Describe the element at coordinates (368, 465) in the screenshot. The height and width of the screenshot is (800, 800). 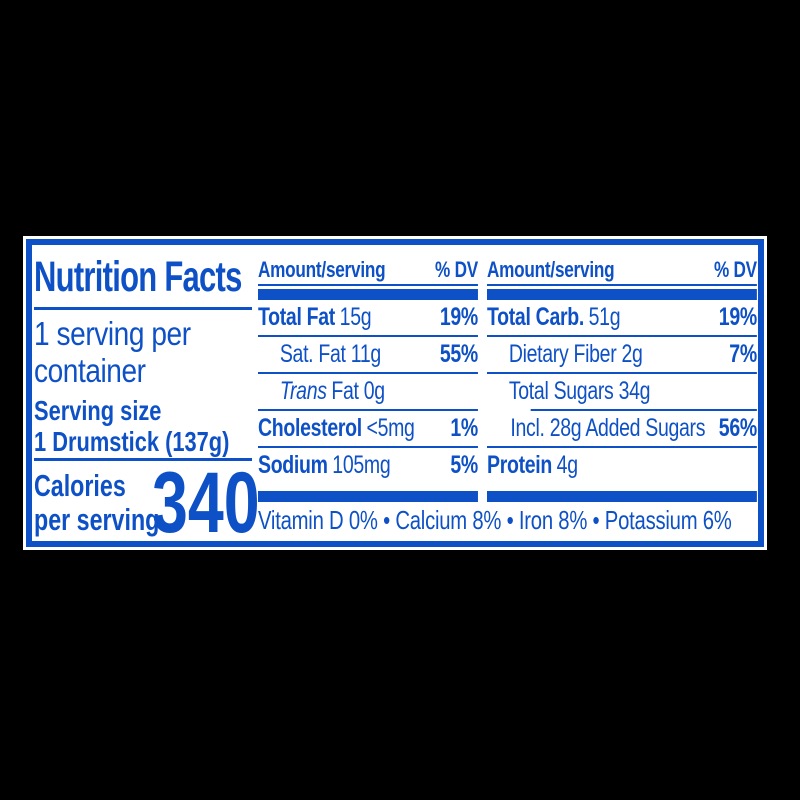
I see `nutrient-row-sodium: Sodium 105mg 5%` at that location.